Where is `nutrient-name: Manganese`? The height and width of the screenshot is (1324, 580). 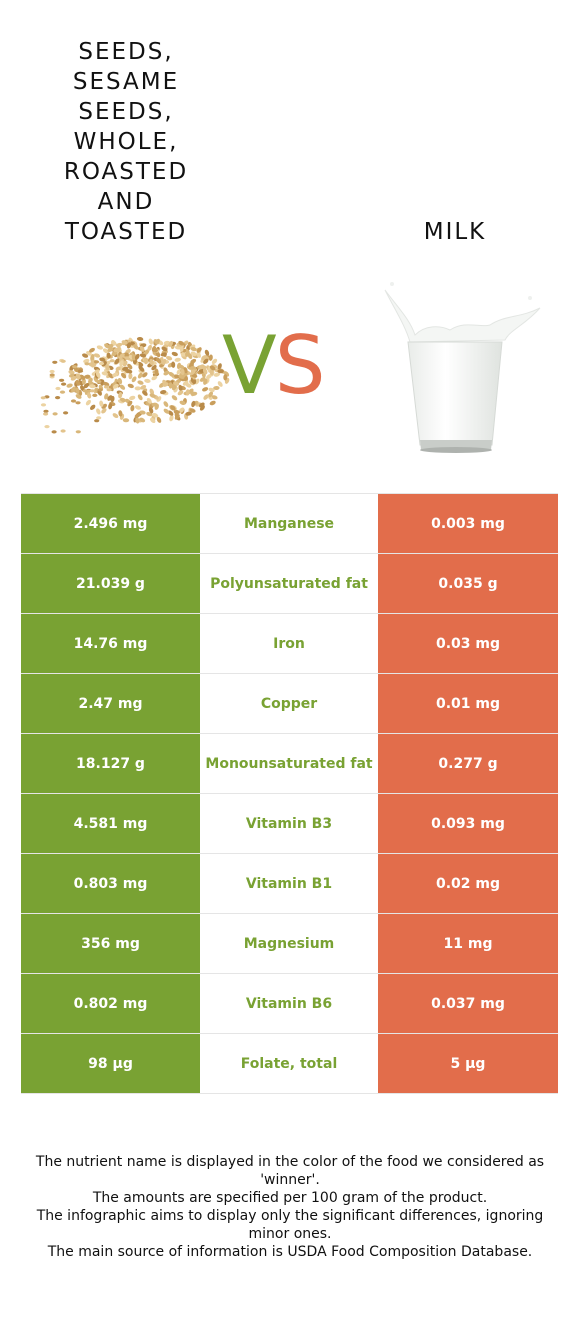
nutrient-name: Manganese is located at coordinates (289, 523).